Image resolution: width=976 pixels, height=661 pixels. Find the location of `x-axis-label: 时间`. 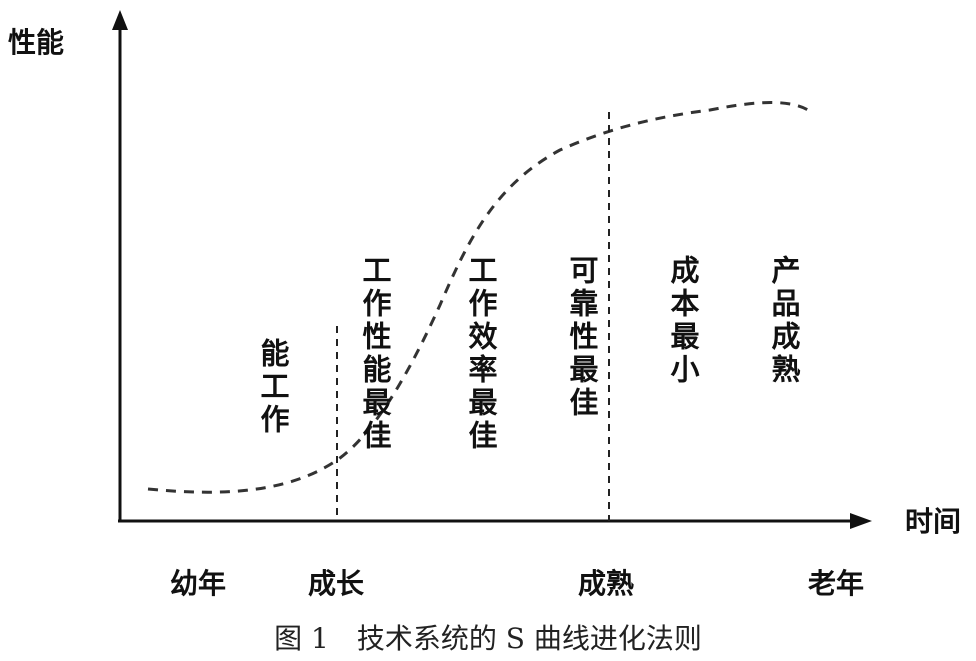

x-axis-label: 时间 is located at coordinates (933, 521).